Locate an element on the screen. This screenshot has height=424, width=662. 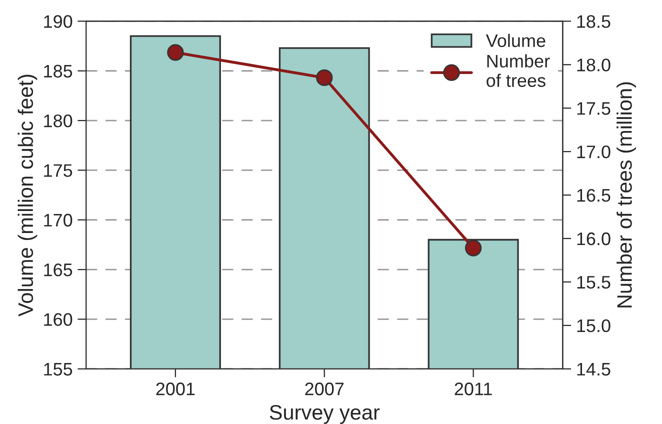
y2-tick-label: 14.5 is located at coordinates (593, 369).